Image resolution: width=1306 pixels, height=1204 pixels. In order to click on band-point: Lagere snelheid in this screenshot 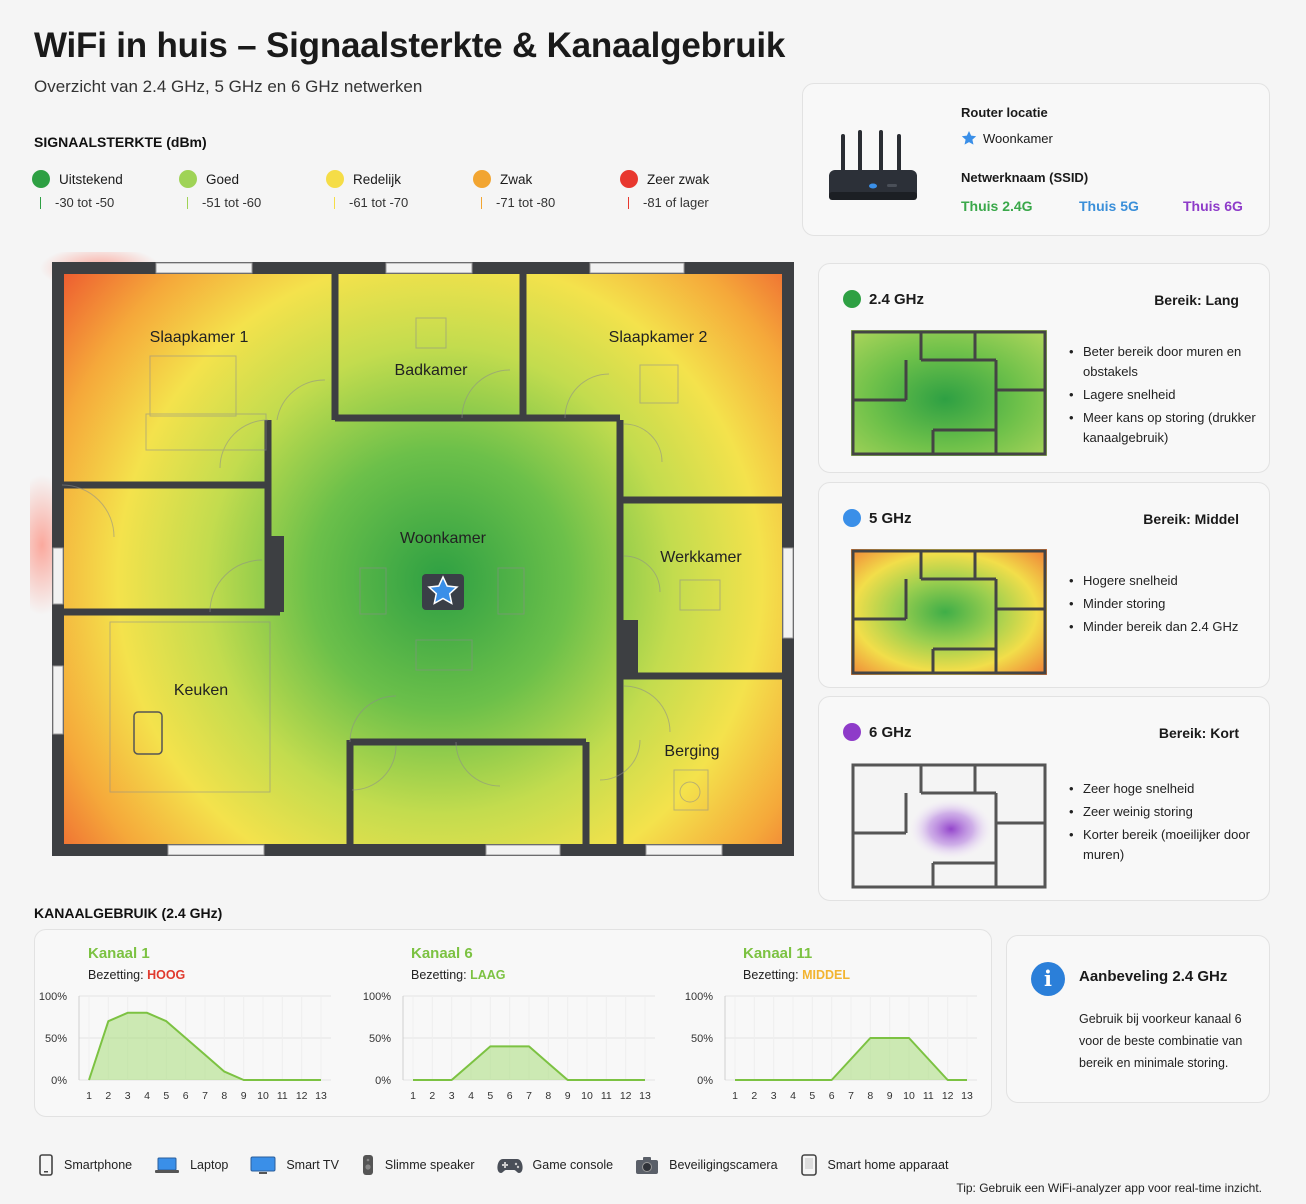, I will do `click(1164, 395)`.